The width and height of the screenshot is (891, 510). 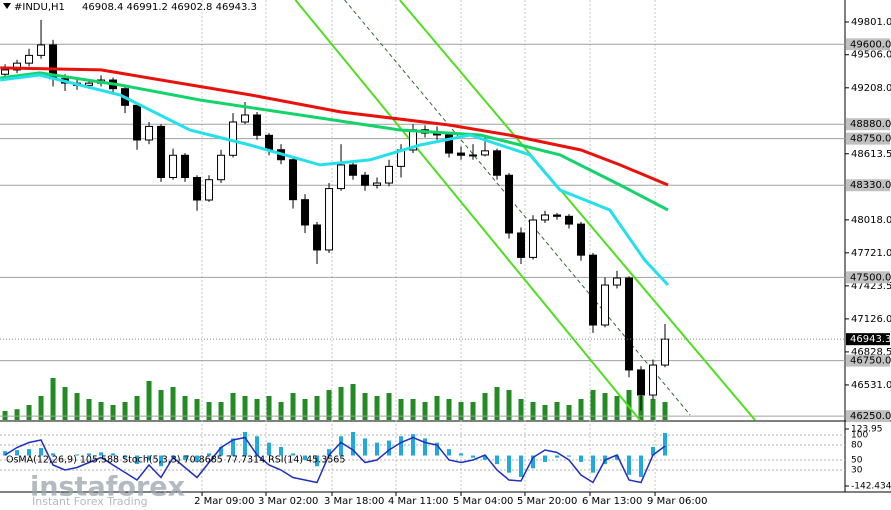 I want to click on y-tick-label: 48018.0, so click(x=871, y=220).